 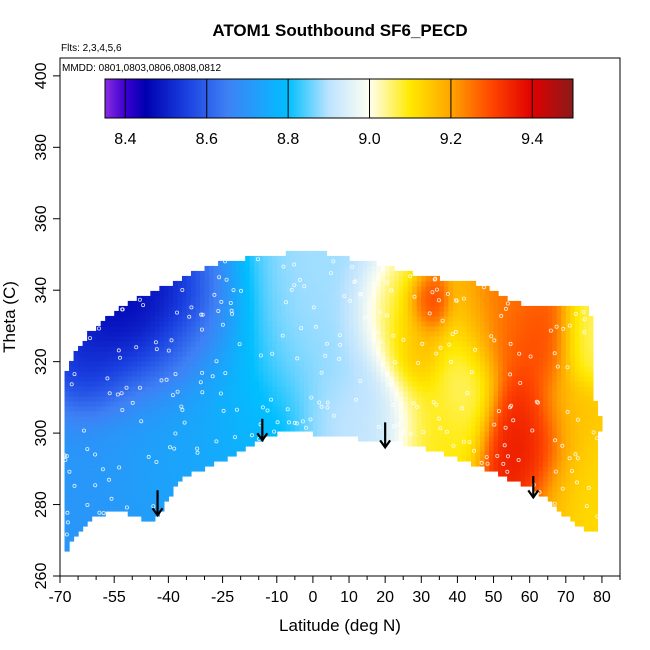 I want to click on arrow-head, so click(x=262, y=437).